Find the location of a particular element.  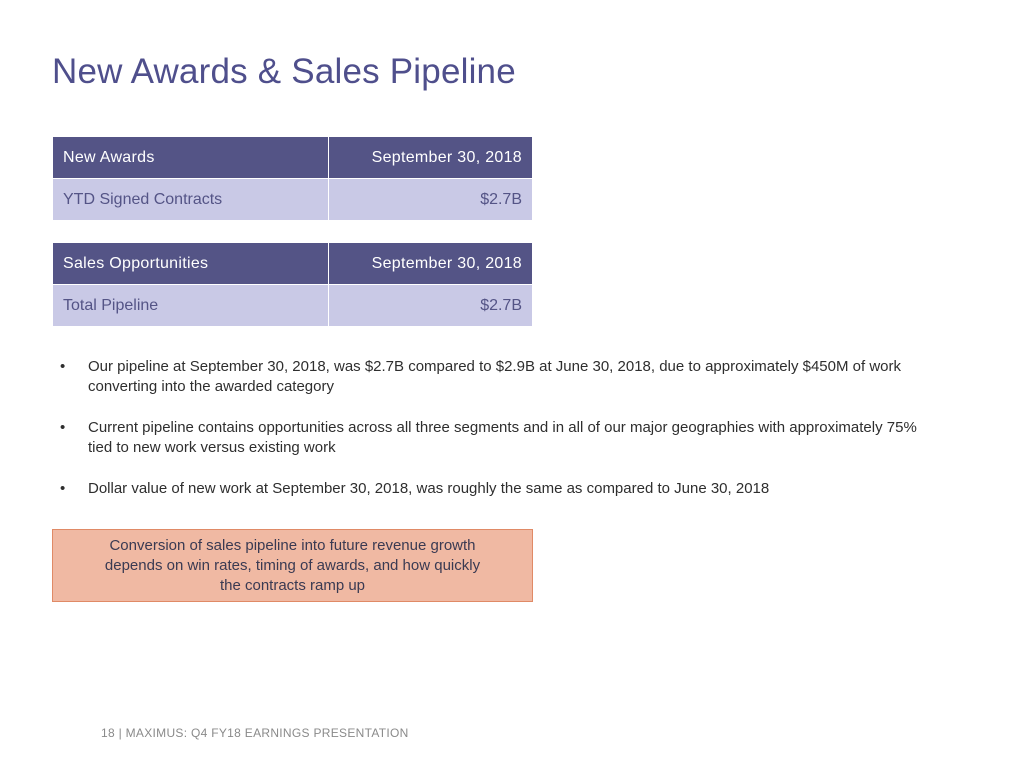

table-header-label: New Awards is located at coordinates (190, 157).